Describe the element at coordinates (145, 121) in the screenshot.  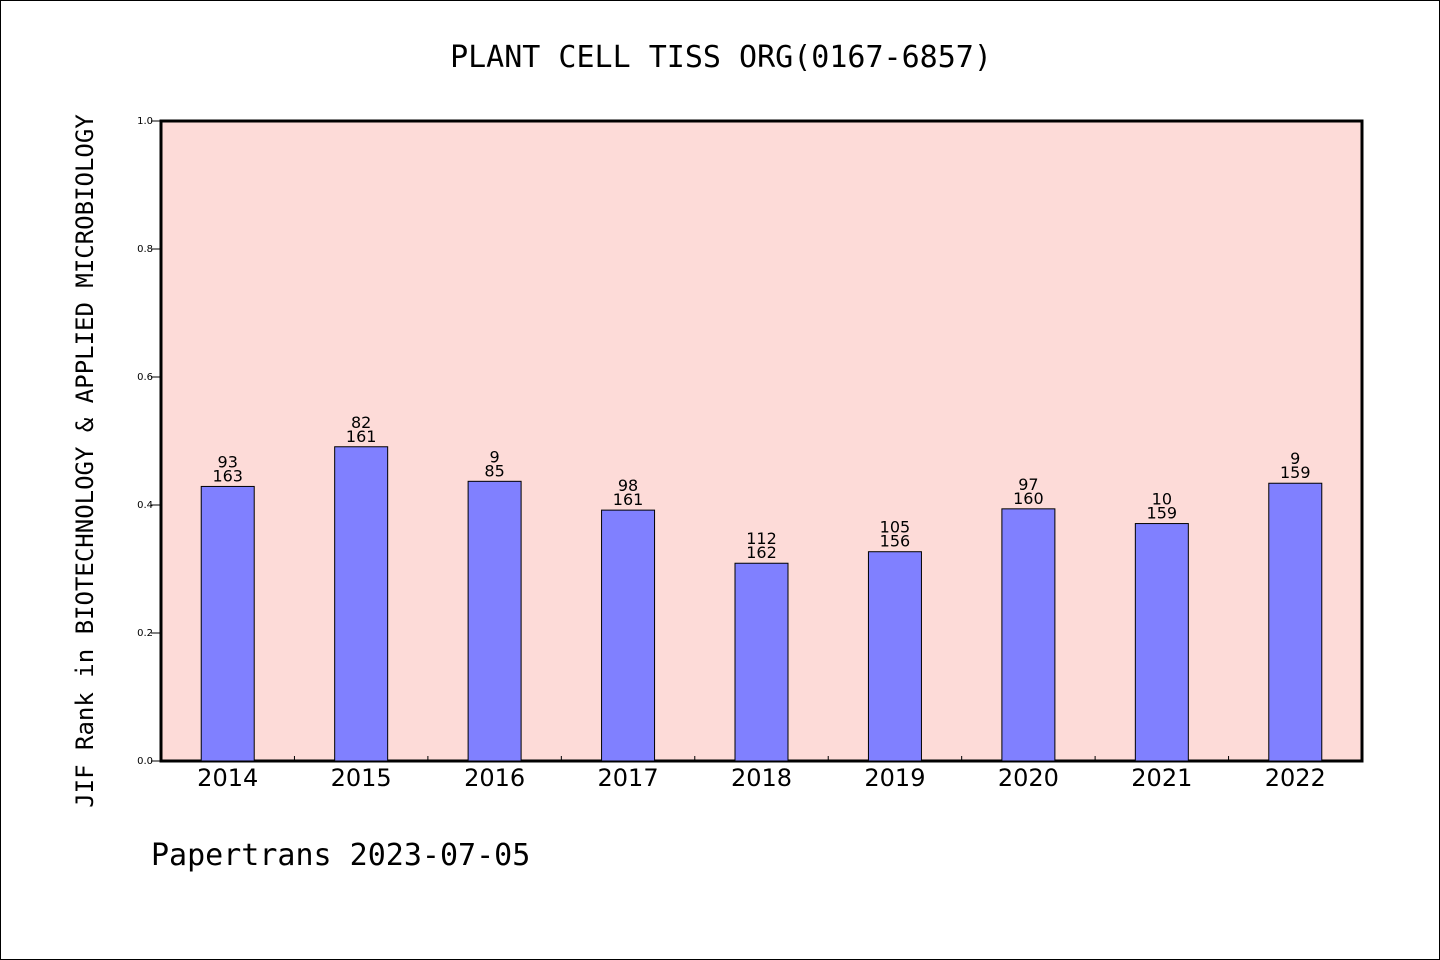
I see `y-tick-label: 1.0` at that location.